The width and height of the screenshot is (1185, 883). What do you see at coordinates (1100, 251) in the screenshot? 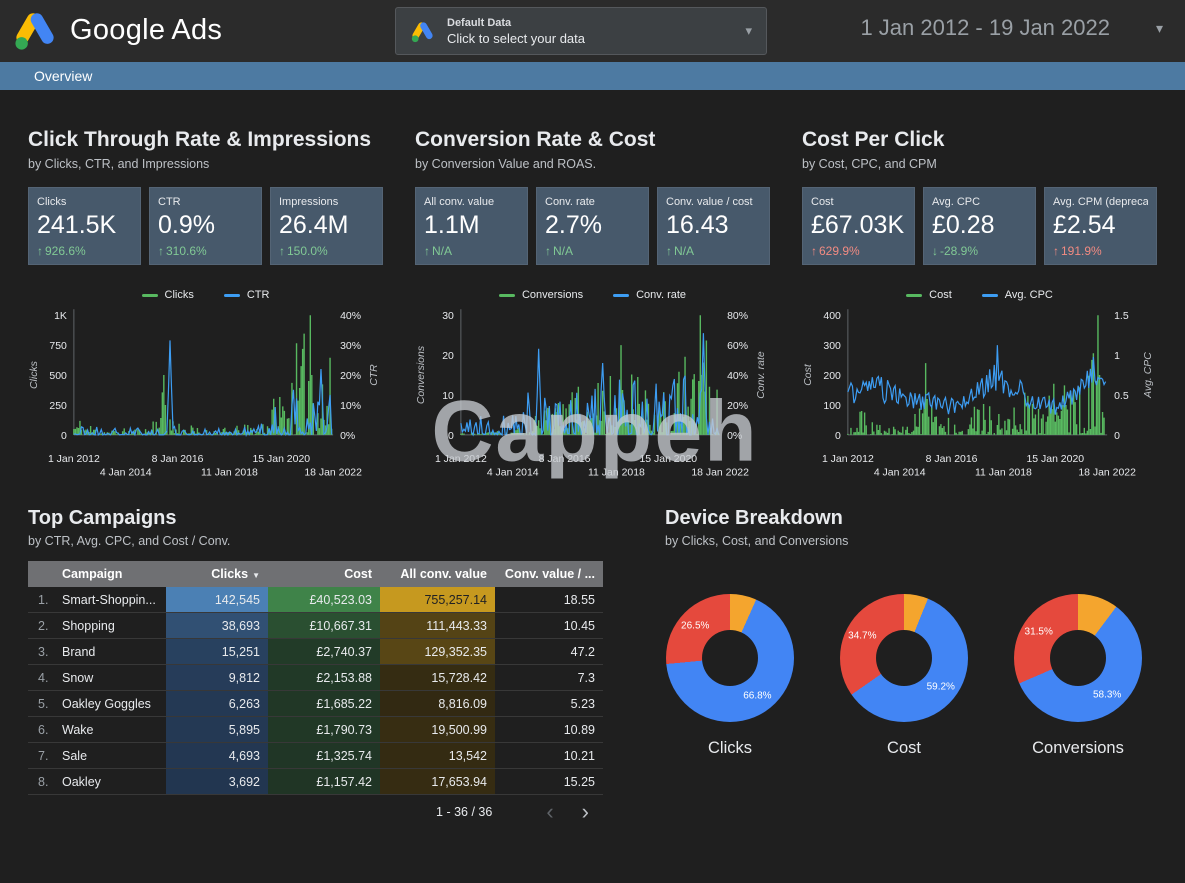
I see `scorecard-delta: ↑ 191.9%` at bounding box center [1100, 251].